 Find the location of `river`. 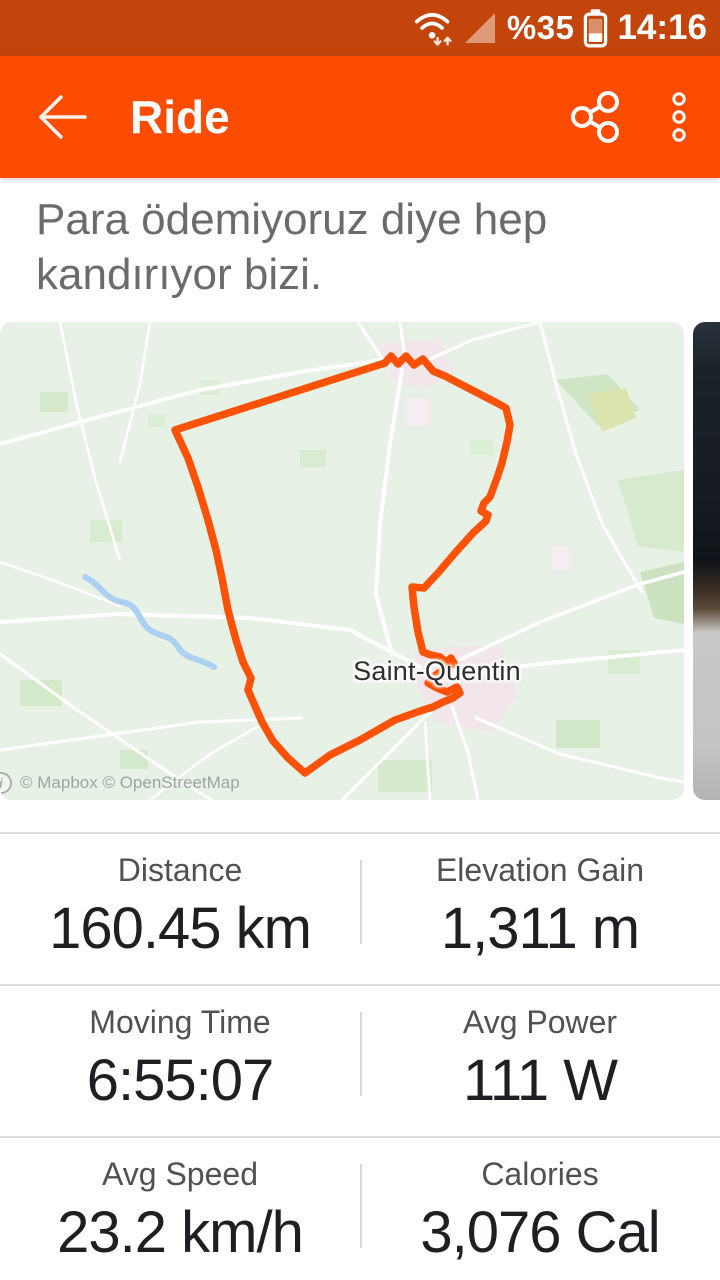

river is located at coordinates (149, 622).